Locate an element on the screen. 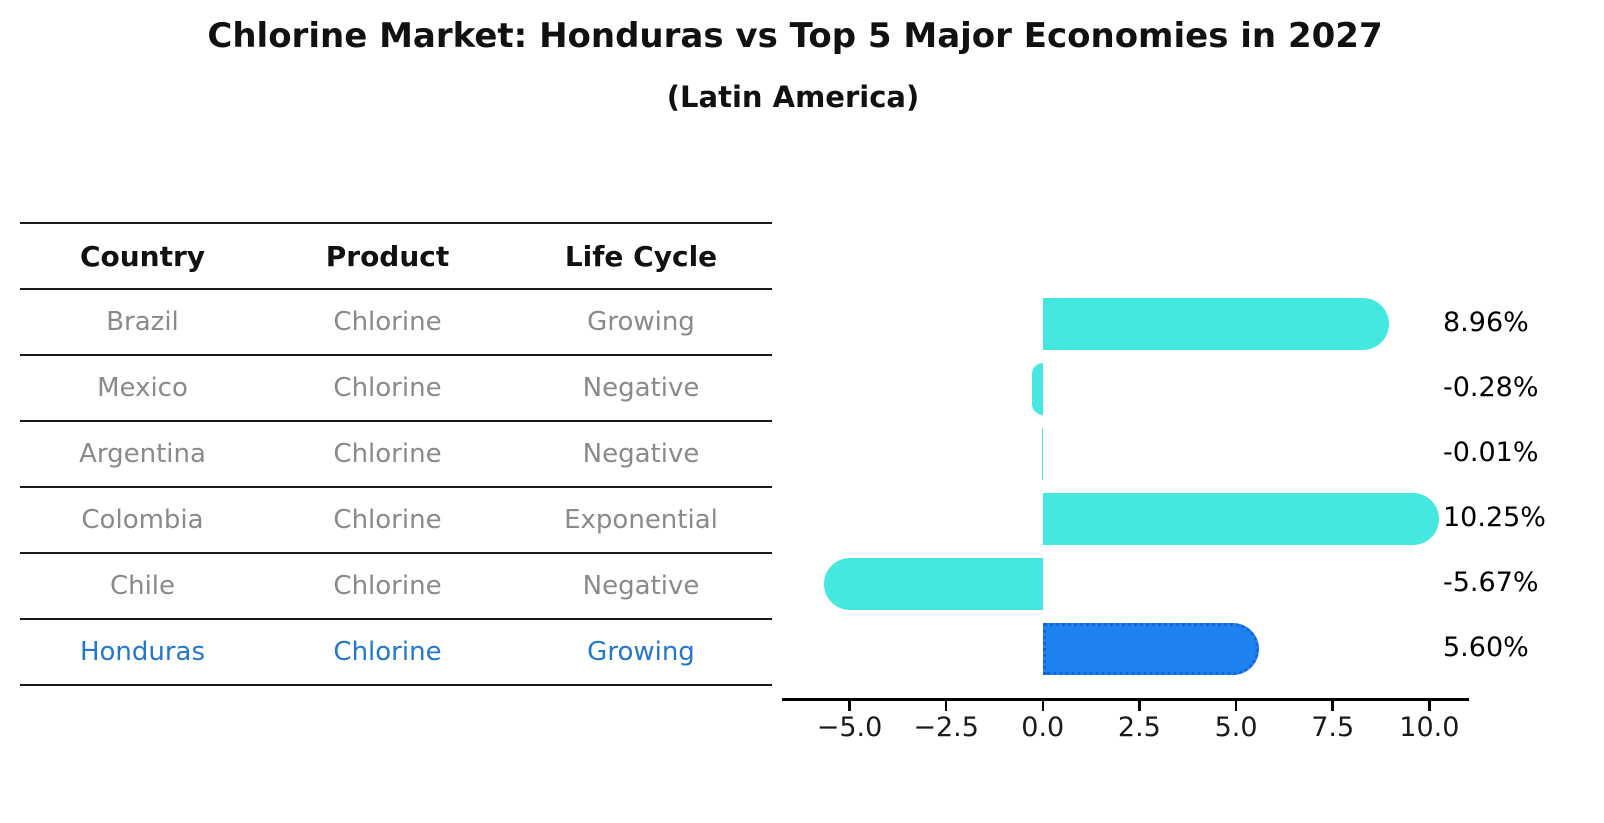  value-label-argentina: -0.01% is located at coordinates (1491, 452).